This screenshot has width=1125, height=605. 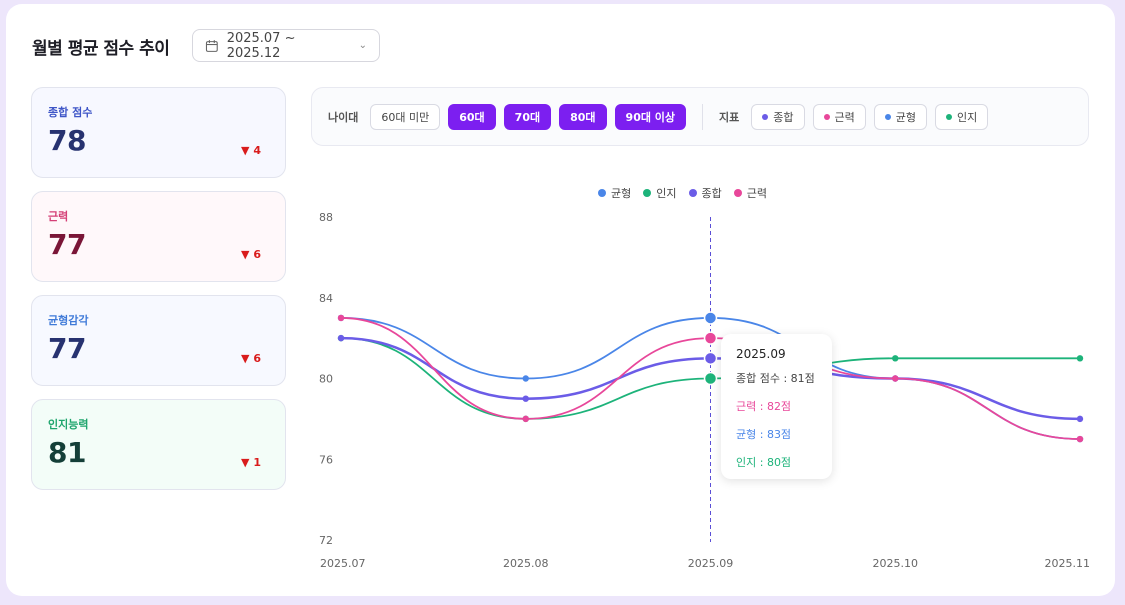 What do you see at coordinates (764, 434) in the screenshot?
I see `tooltip-row: 균형 : 83점` at bounding box center [764, 434].